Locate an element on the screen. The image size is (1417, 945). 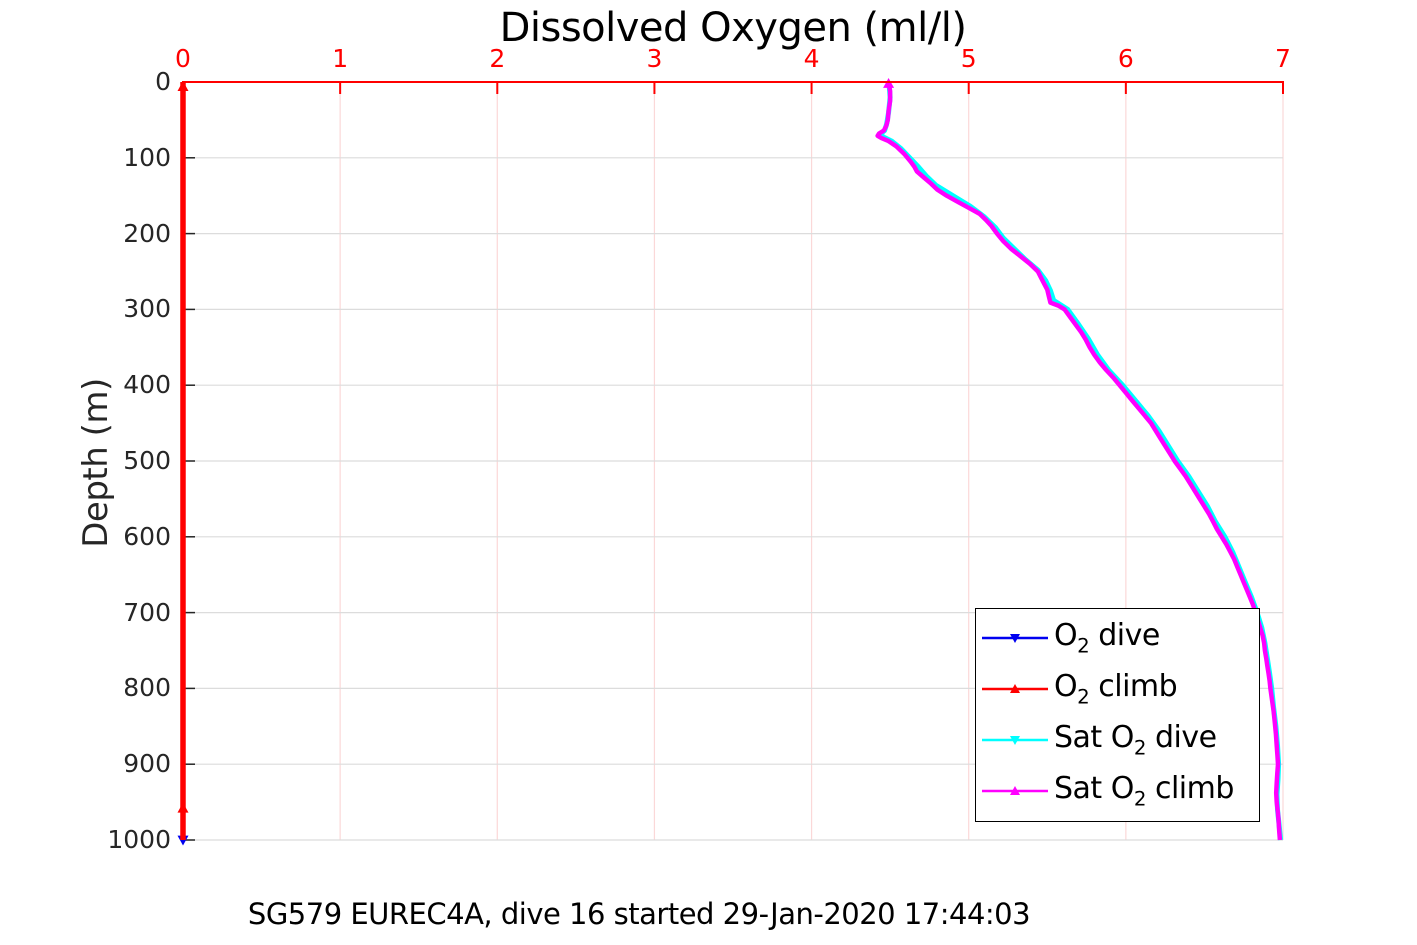
x-tick-label: 0 is located at coordinates (183, 58).